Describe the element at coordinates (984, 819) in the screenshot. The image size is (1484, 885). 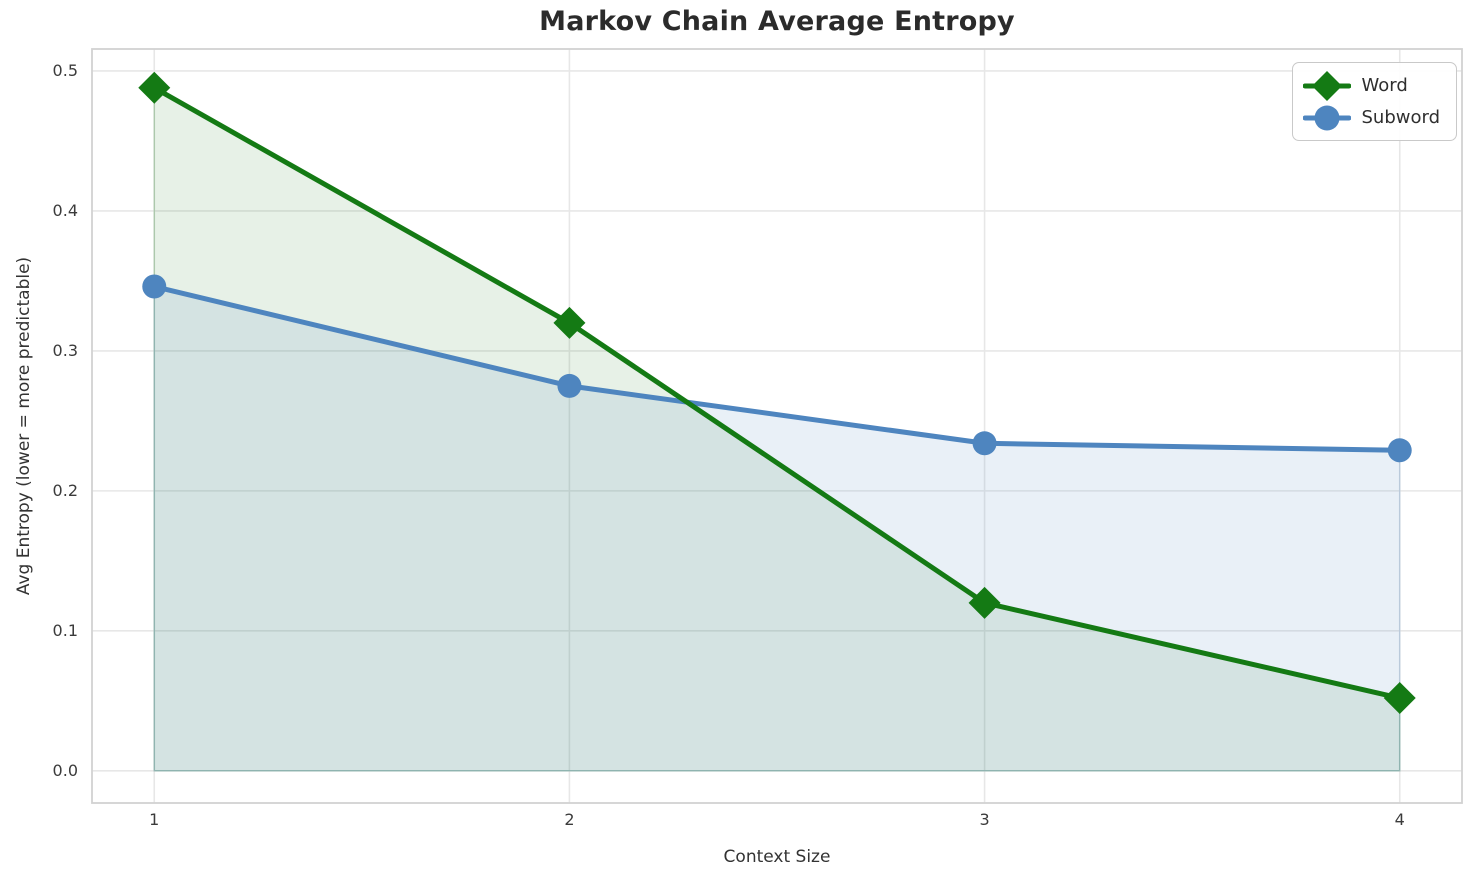
I see `x-tick-label: 3` at that location.